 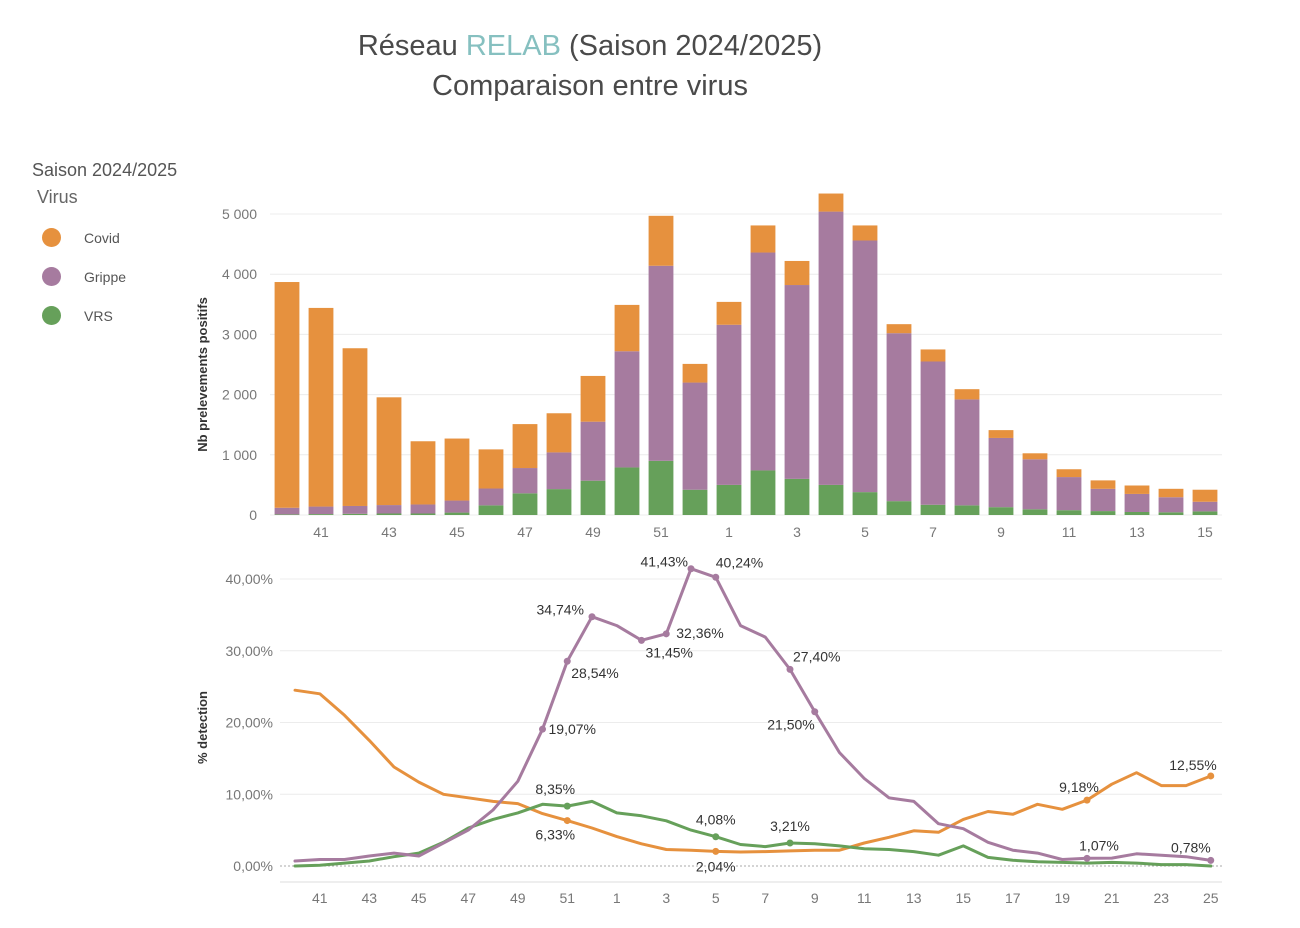 I want to click on line-x-tick-label: 7, so click(x=765, y=898).